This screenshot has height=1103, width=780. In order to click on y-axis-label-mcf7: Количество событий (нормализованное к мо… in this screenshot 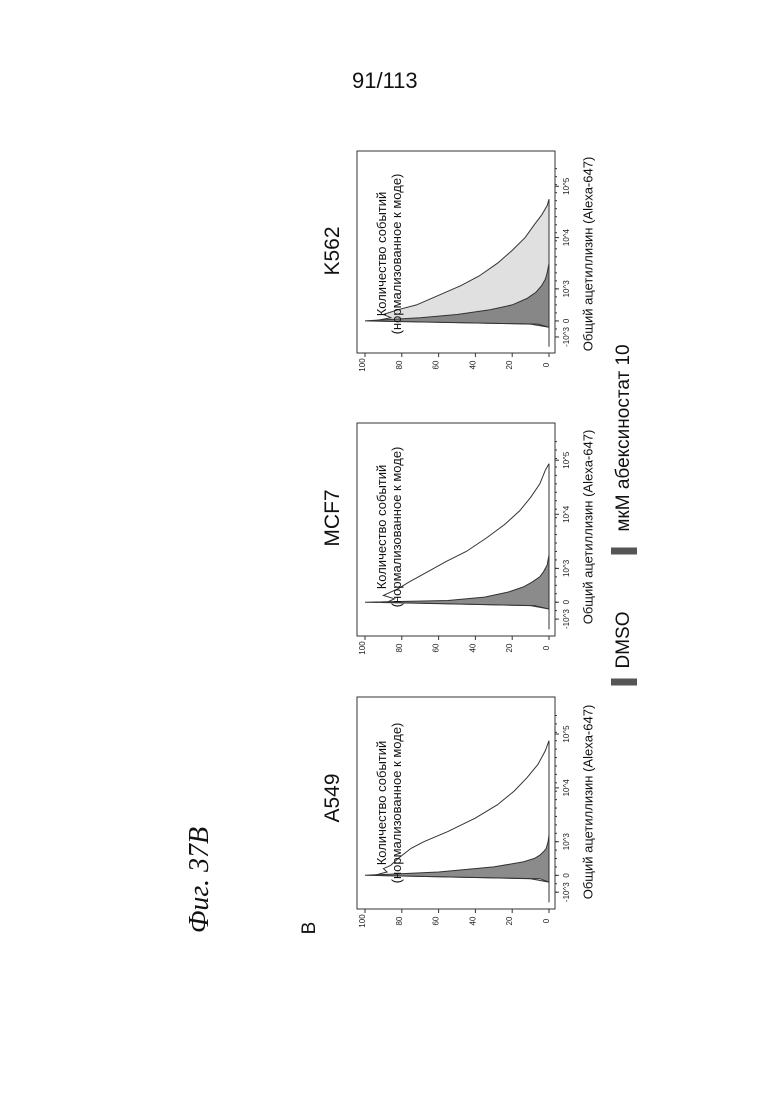, I will do `click(389, 527)`.